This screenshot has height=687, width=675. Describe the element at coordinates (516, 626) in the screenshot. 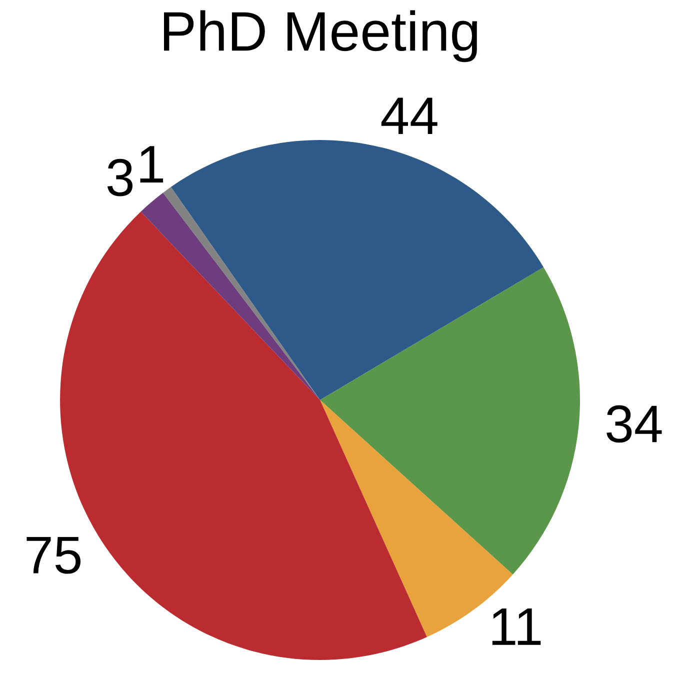

I see `data-label: 11` at that location.